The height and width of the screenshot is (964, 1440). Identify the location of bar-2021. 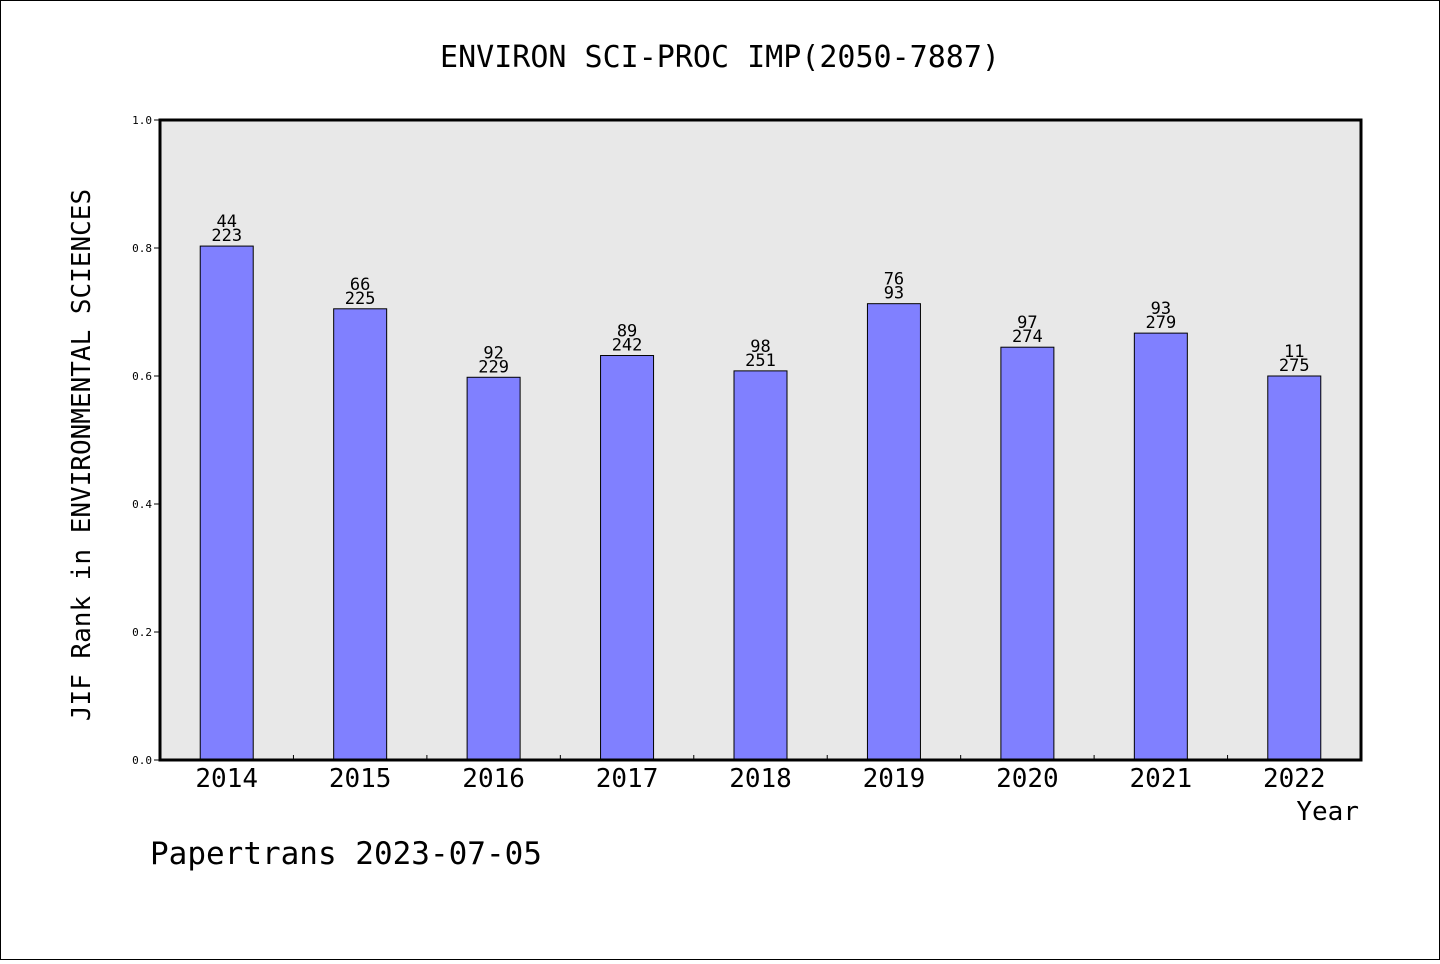
(1160, 546).